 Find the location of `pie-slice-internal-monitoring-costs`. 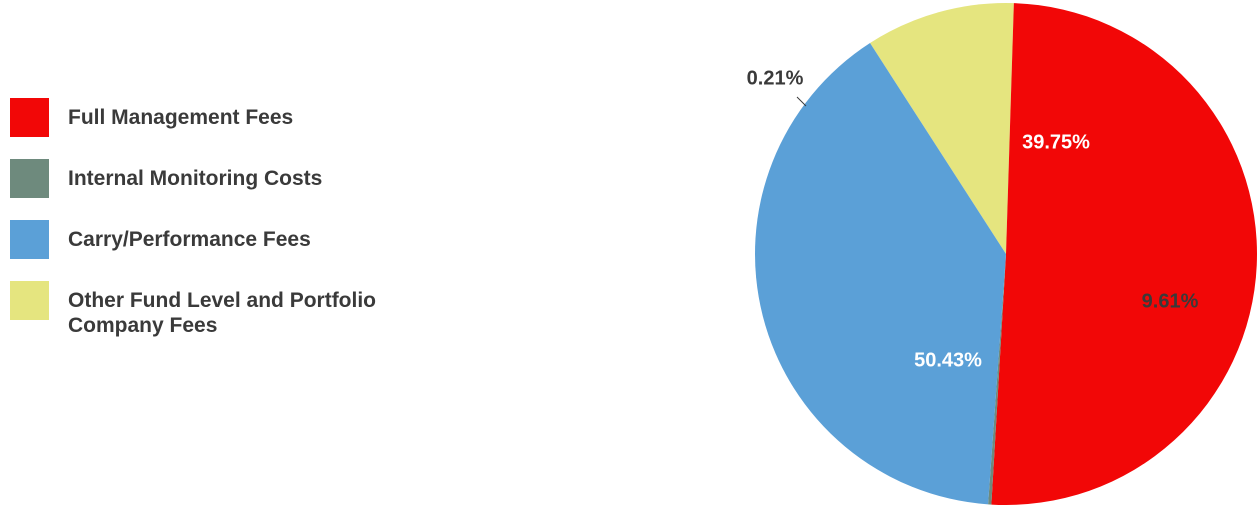

pie-slice-internal-monitoring-costs is located at coordinates (997, 379).